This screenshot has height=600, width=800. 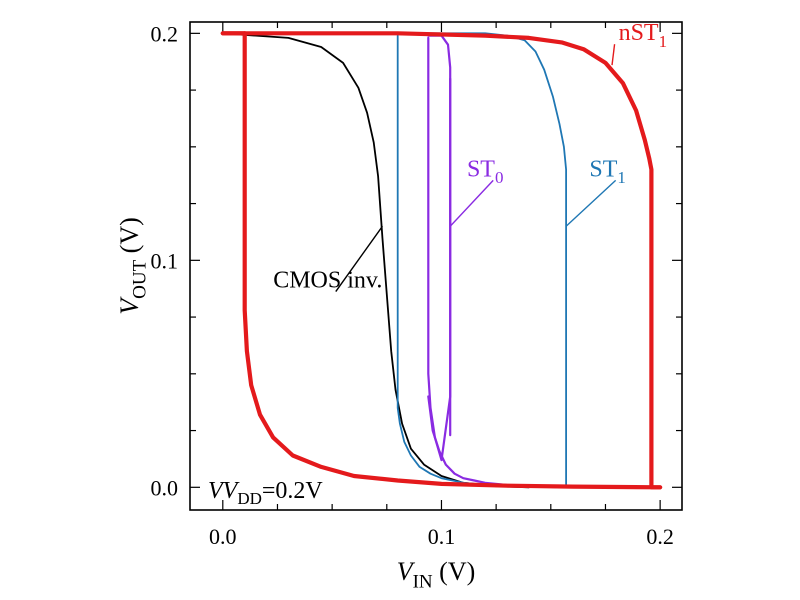 What do you see at coordinates (359, 258) in the screenshot?
I see `label-cmos-inv--leader` at bounding box center [359, 258].